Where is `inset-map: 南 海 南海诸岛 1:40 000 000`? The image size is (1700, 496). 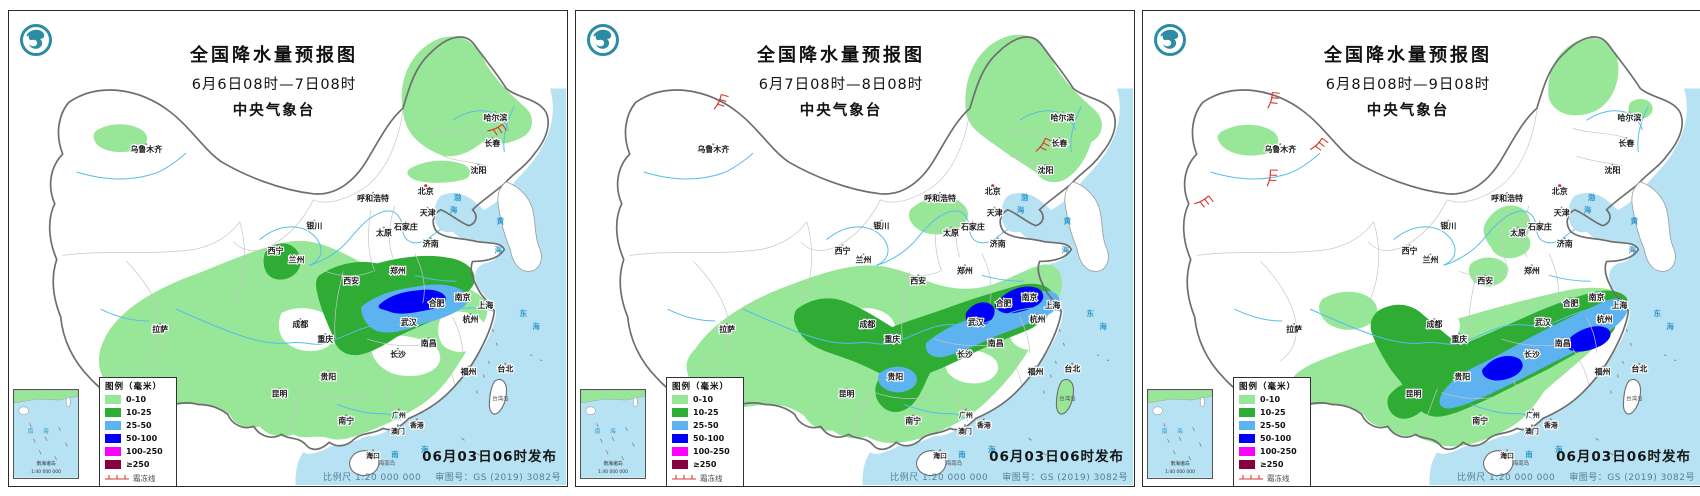
inset-map: 南 海 南海诸岛 1:40 000 000 is located at coordinates (1180, 434).